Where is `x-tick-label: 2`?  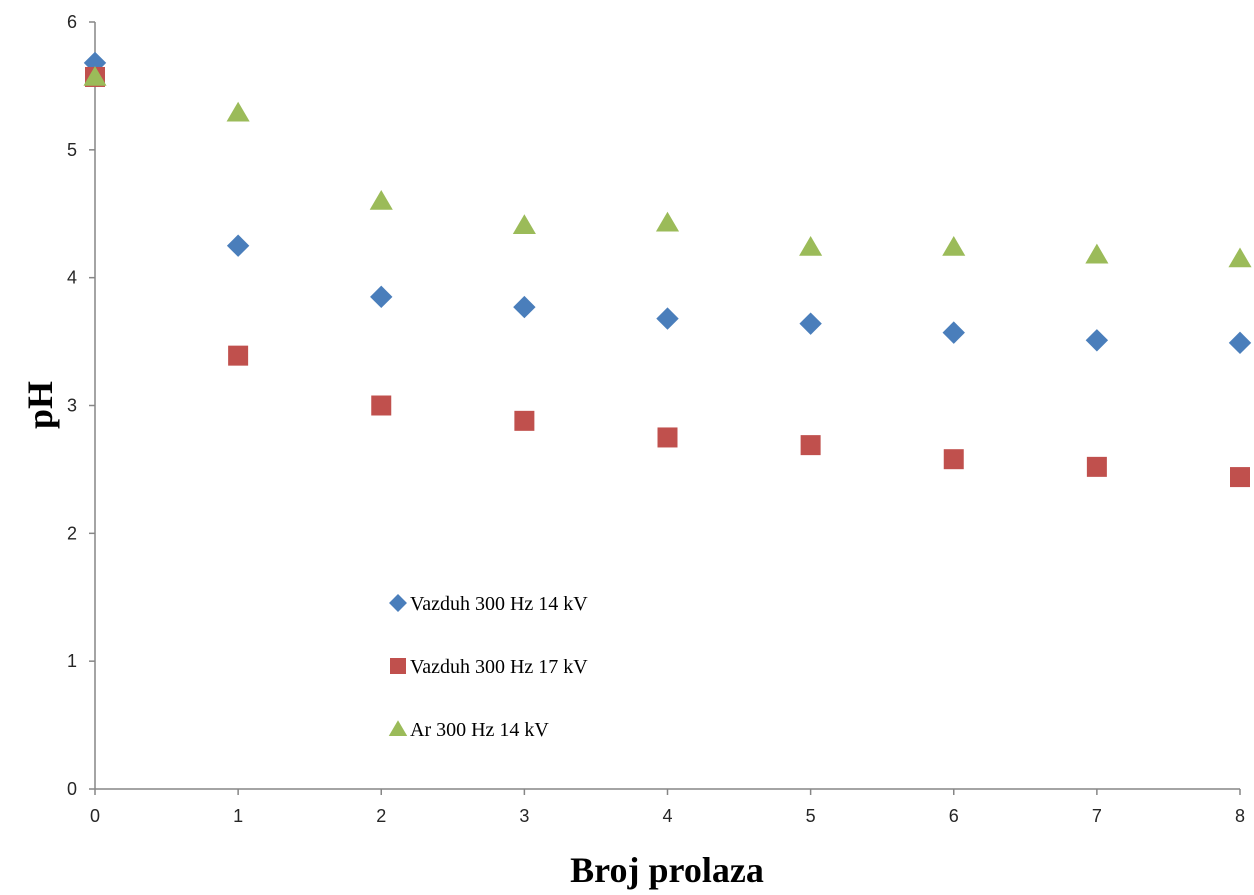
x-tick-label: 2 is located at coordinates (381, 816).